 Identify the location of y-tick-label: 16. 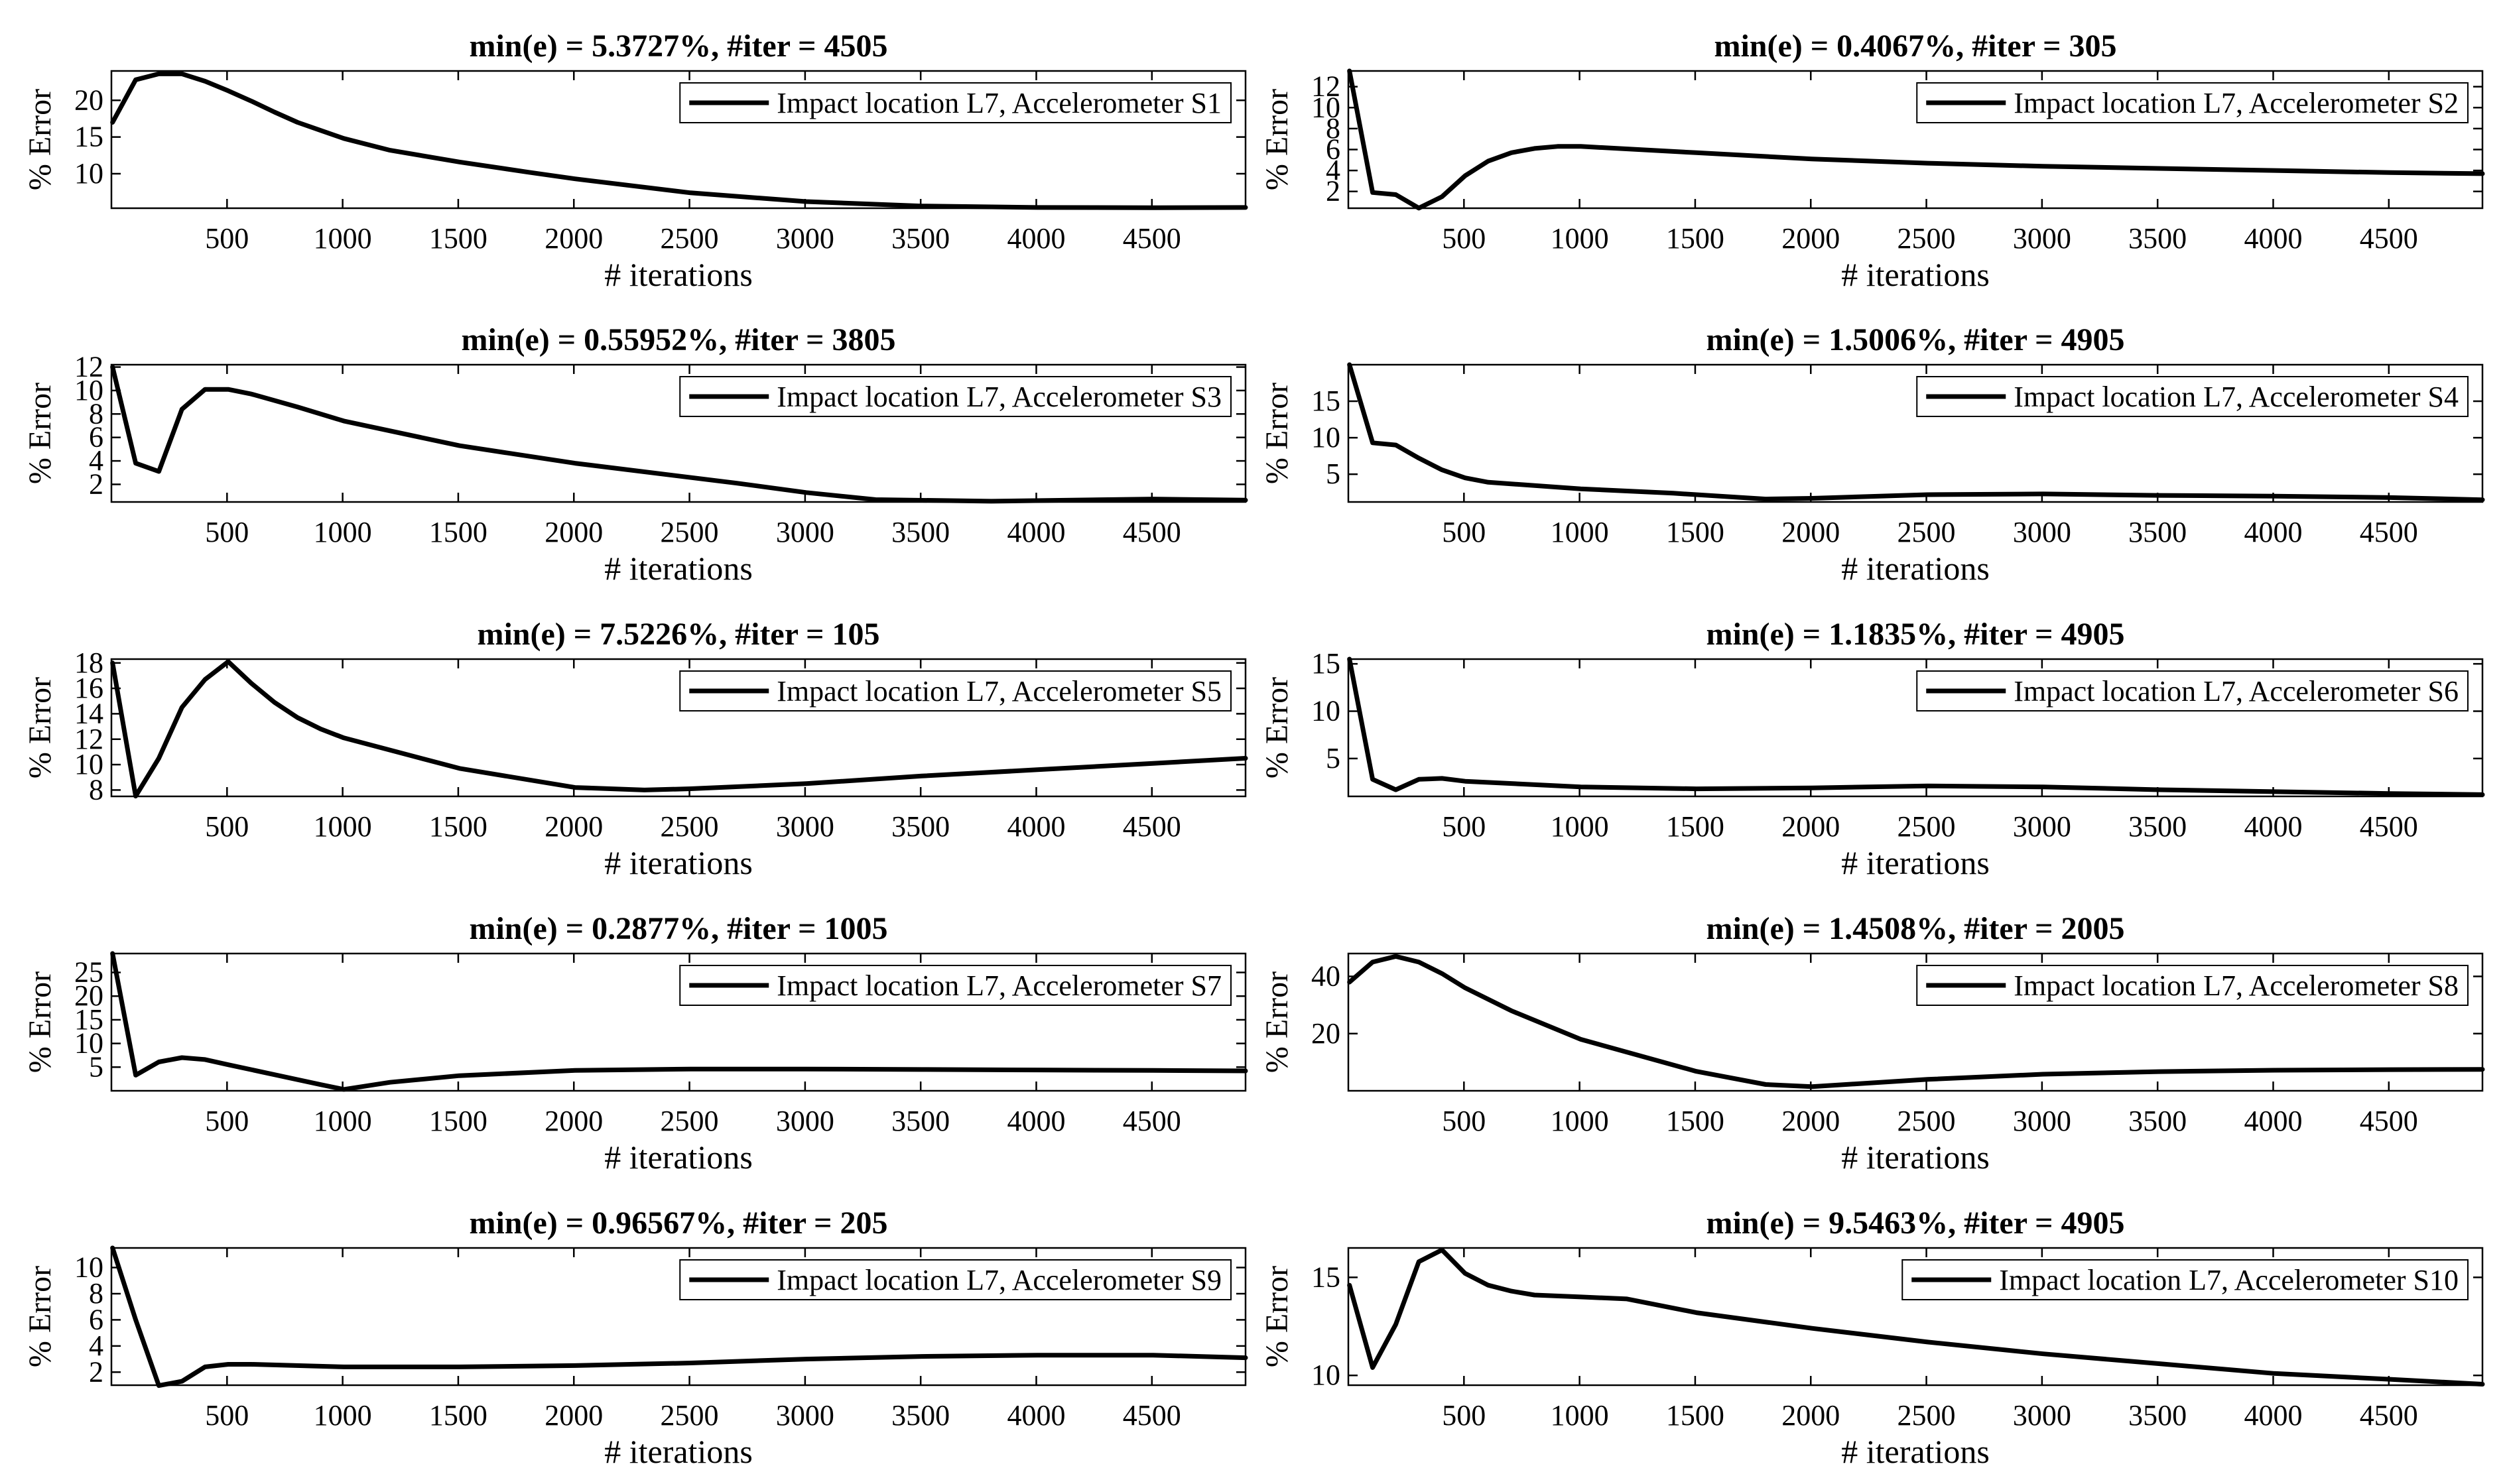
(89, 688).